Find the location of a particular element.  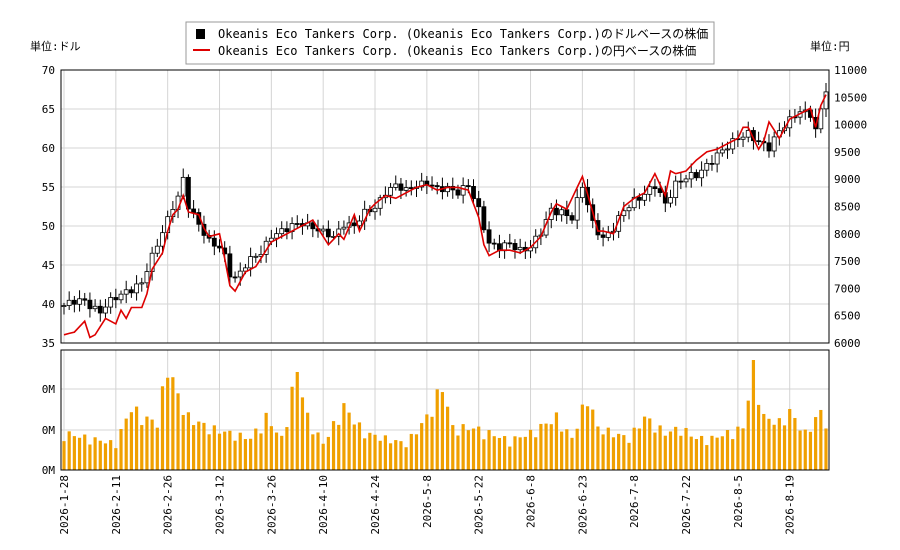

left-tick-label: 40 is located at coordinates (48, 304).